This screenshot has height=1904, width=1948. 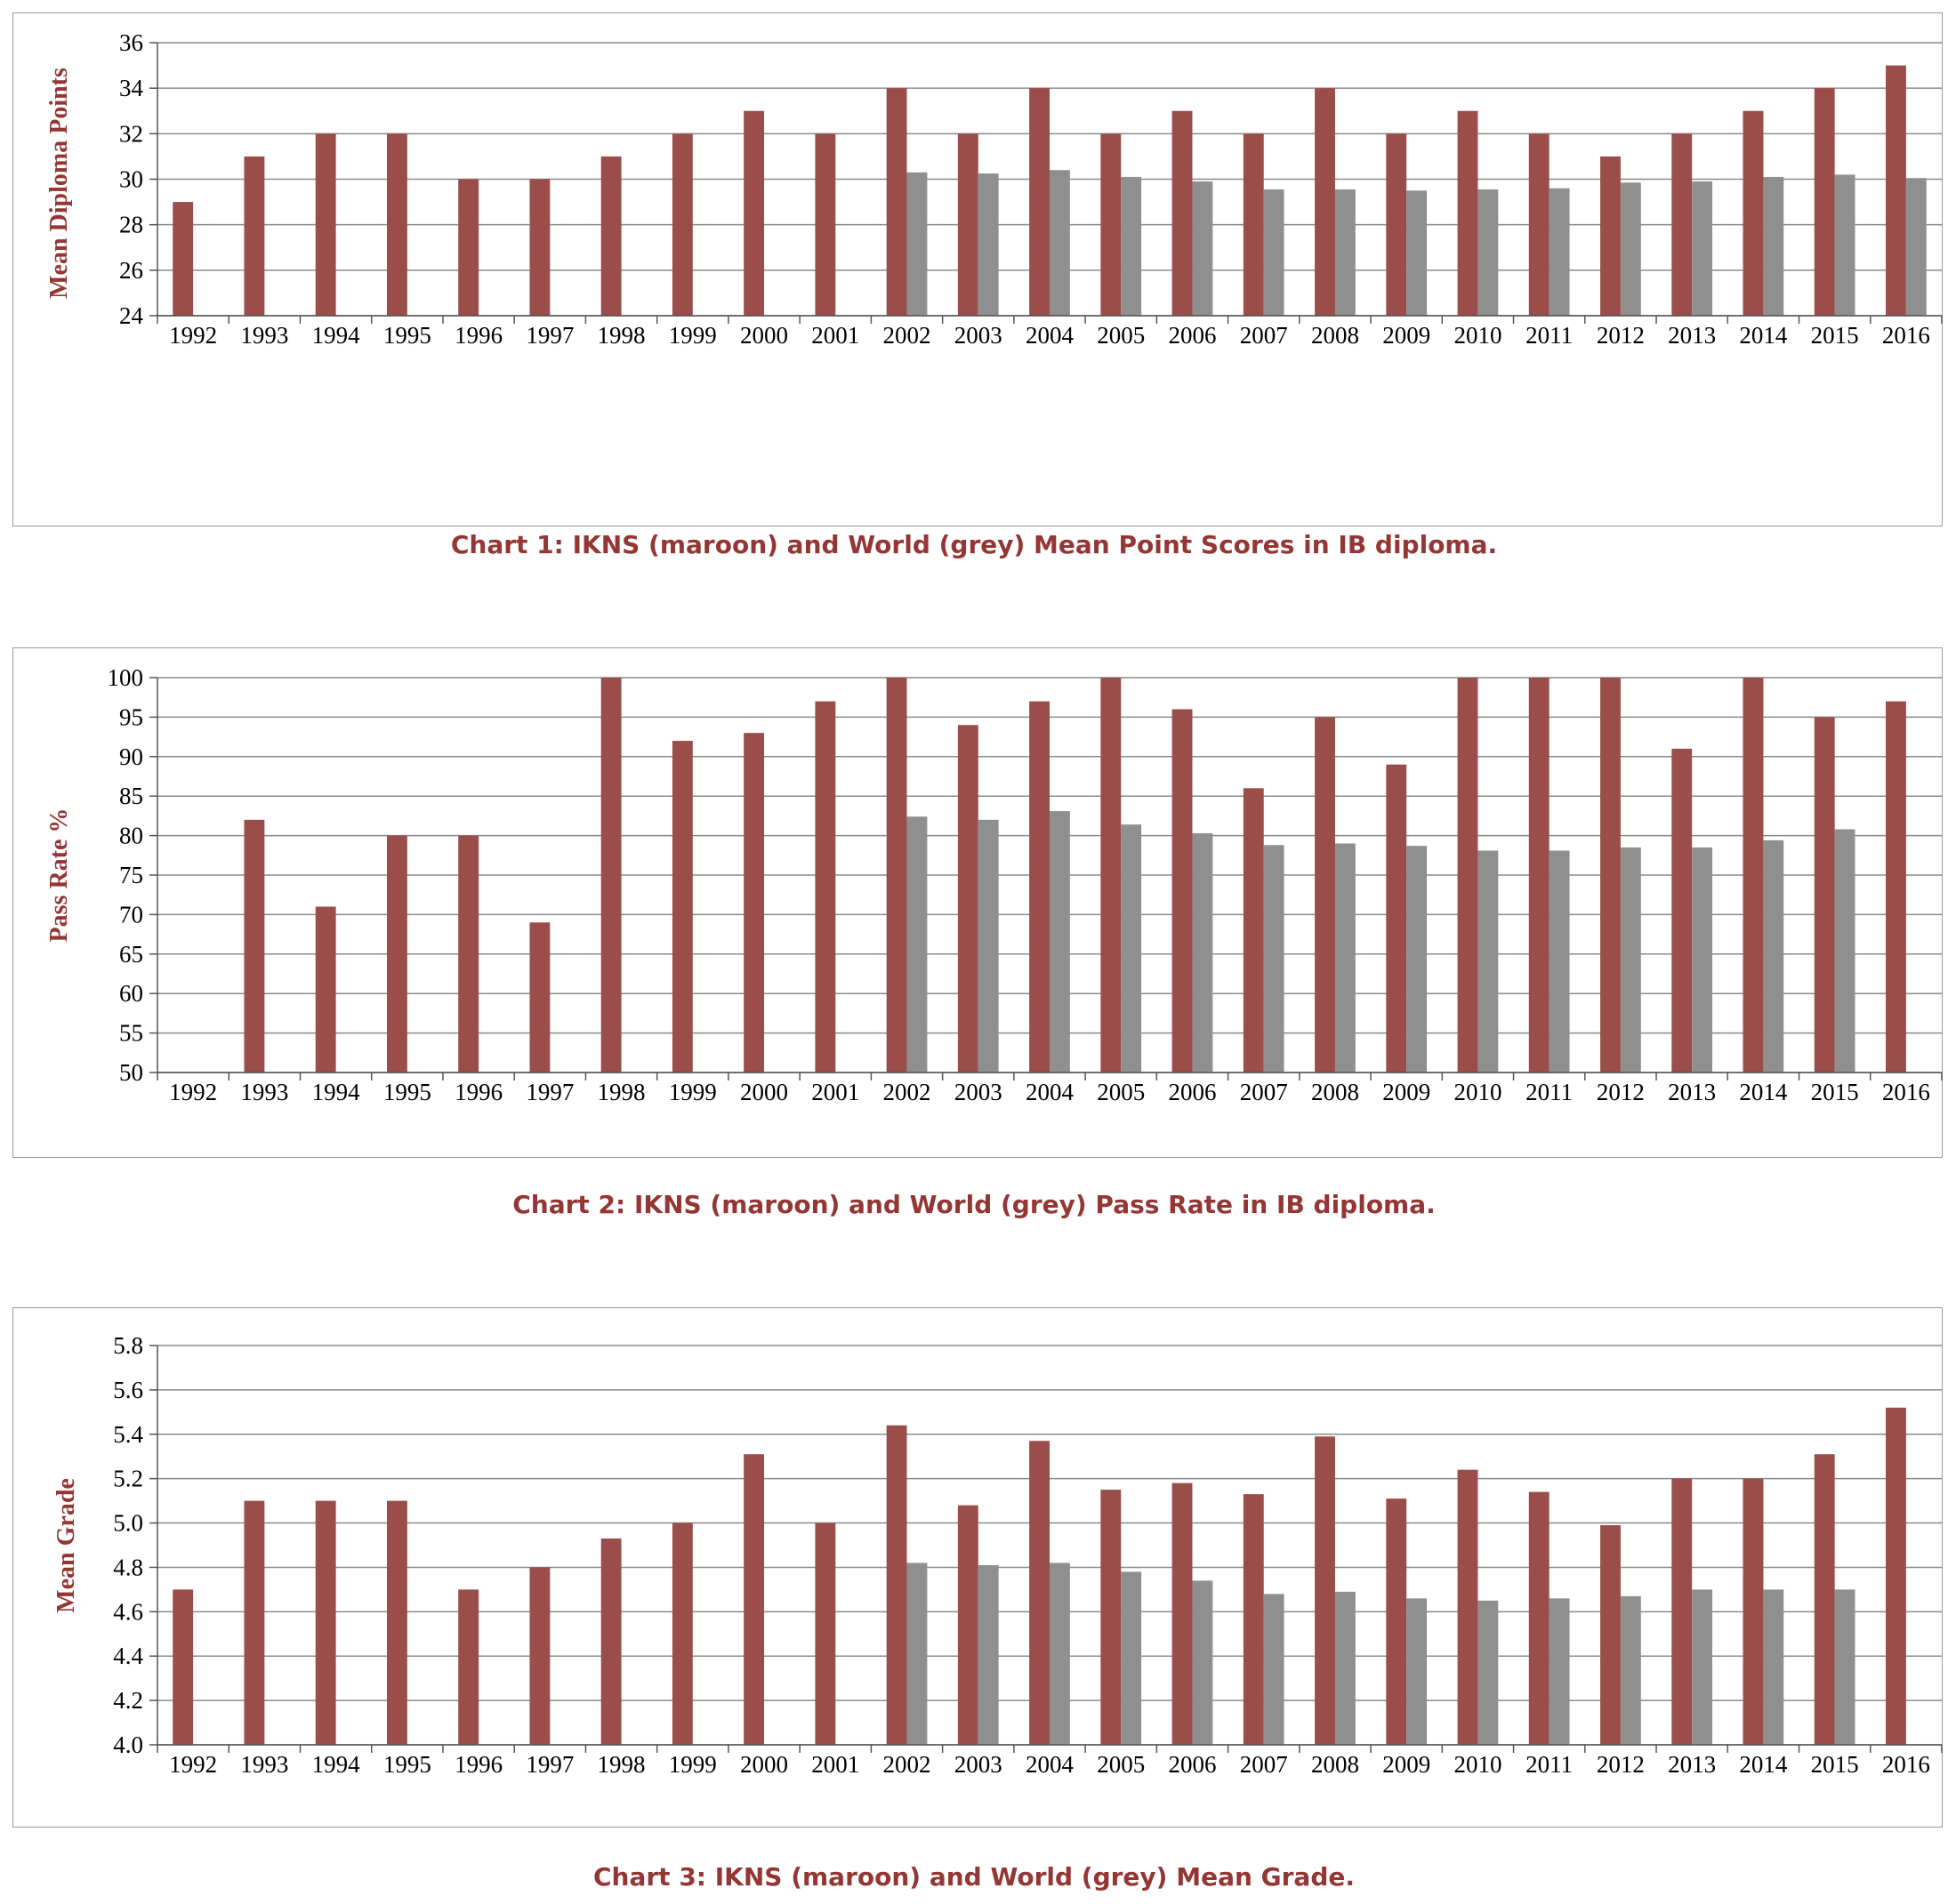 I want to click on chart-1-bar-world-2006, so click(x=1202, y=248).